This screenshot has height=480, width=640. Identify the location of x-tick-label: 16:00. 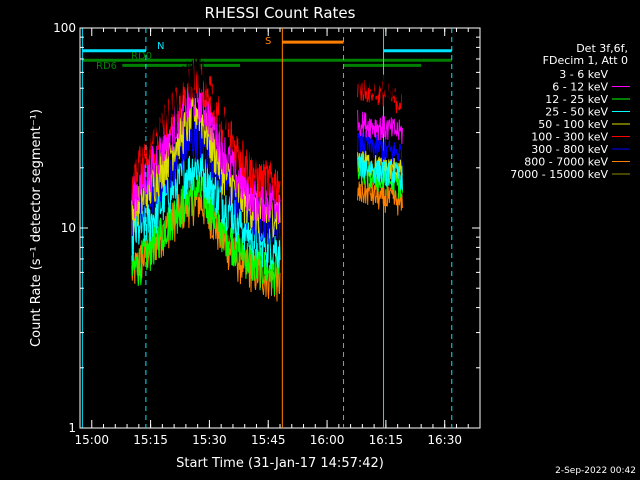
(327, 440).